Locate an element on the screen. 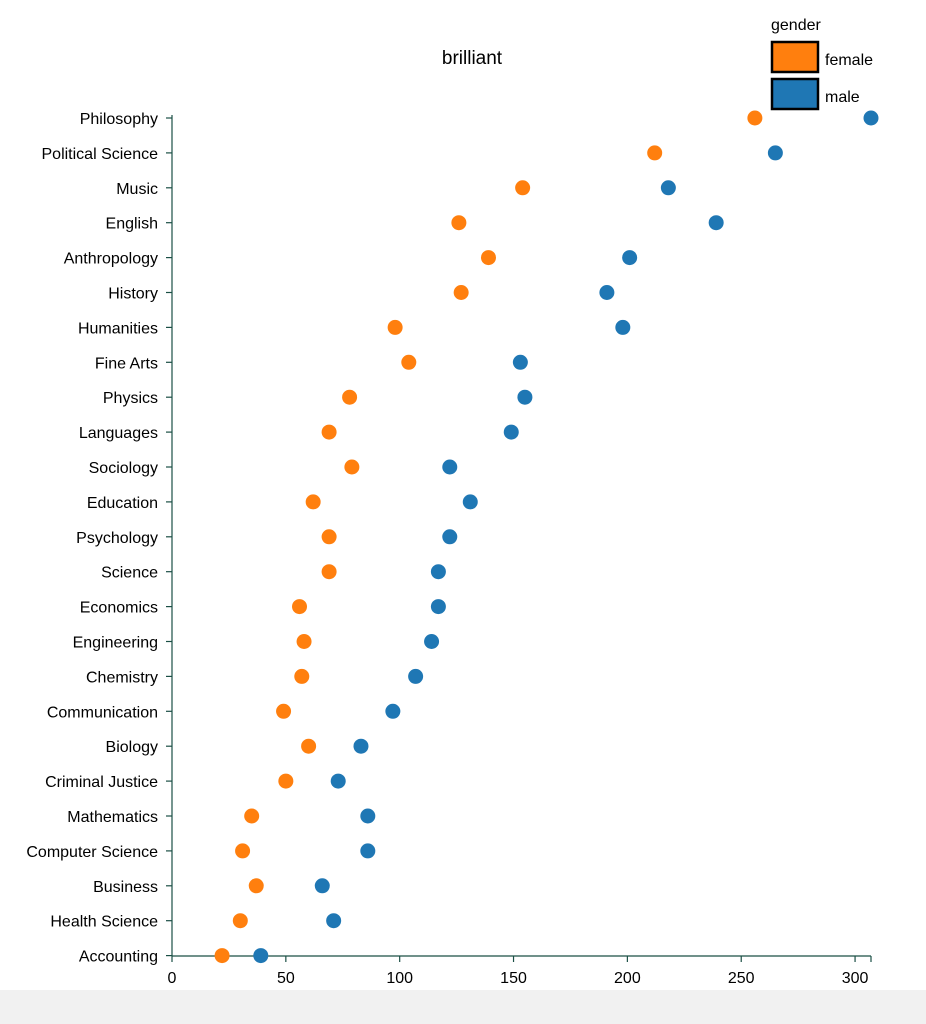  legend-swatch-male is located at coordinates (795, 94).